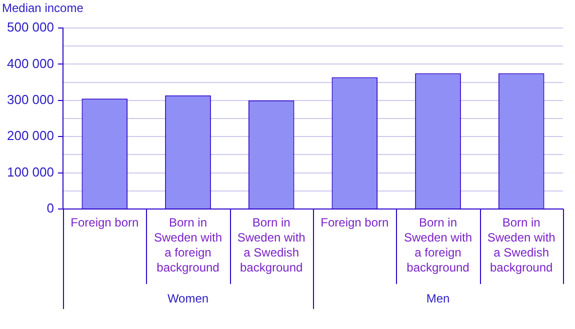 The height and width of the screenshot is (329, 575). I want to click on y-tick-label: 400 000, so click(30, 63).